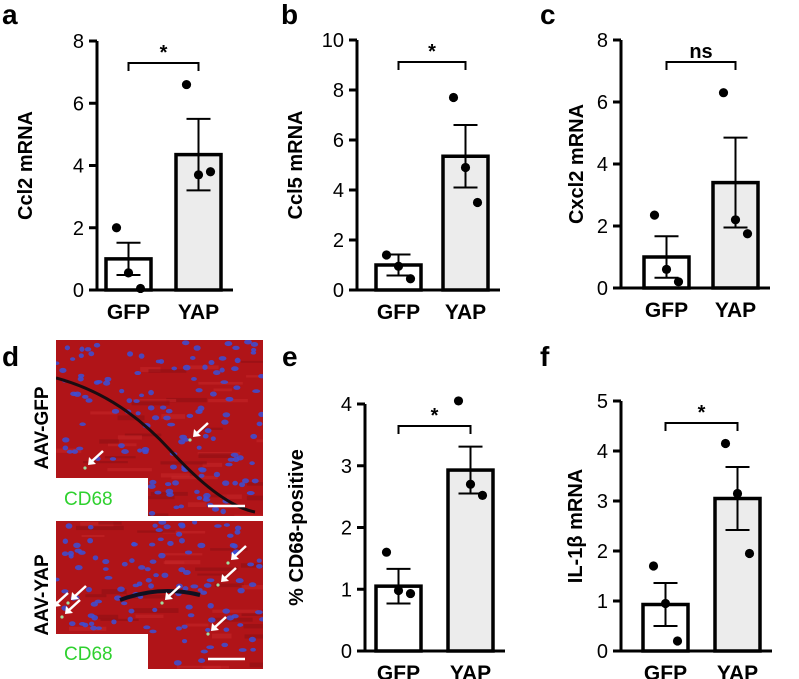  I want to click on y-tick-label: 5, so click(602, 402).